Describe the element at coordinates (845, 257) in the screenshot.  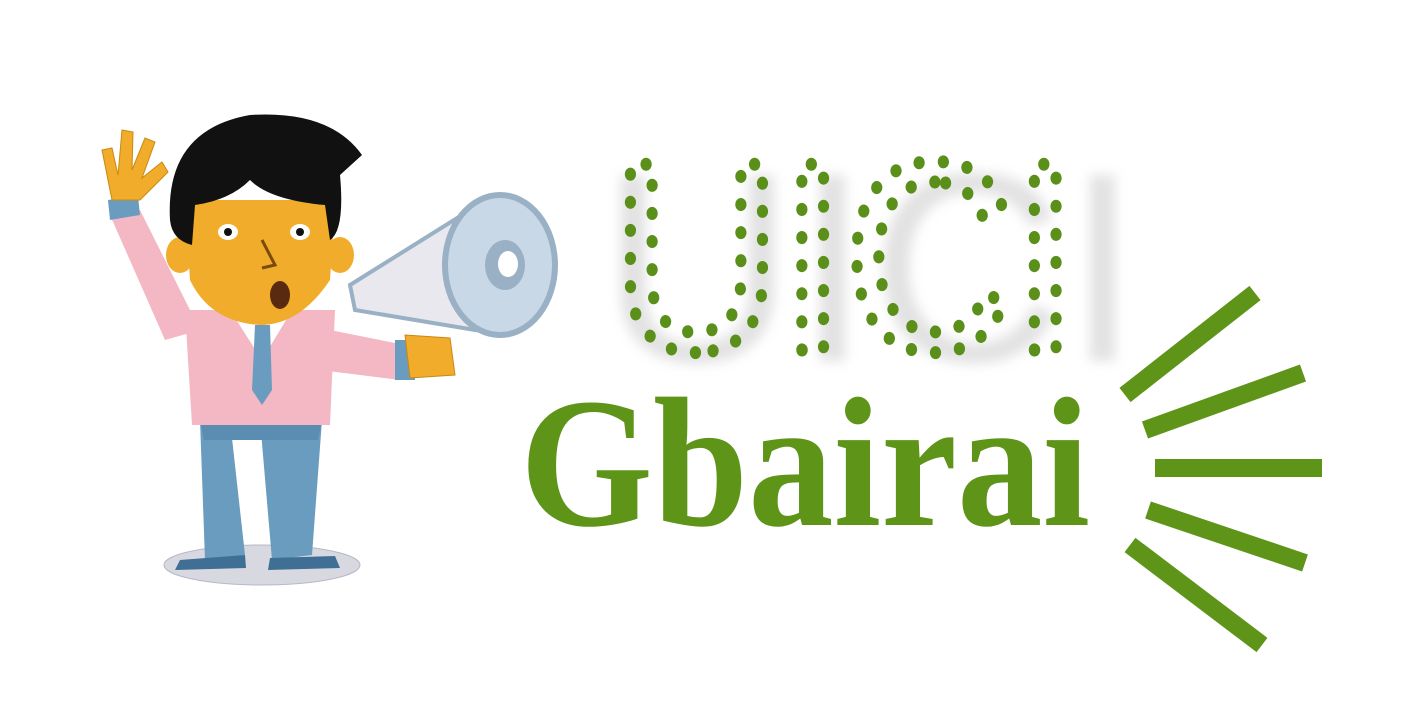
I see `acronym: UICI` at that location.